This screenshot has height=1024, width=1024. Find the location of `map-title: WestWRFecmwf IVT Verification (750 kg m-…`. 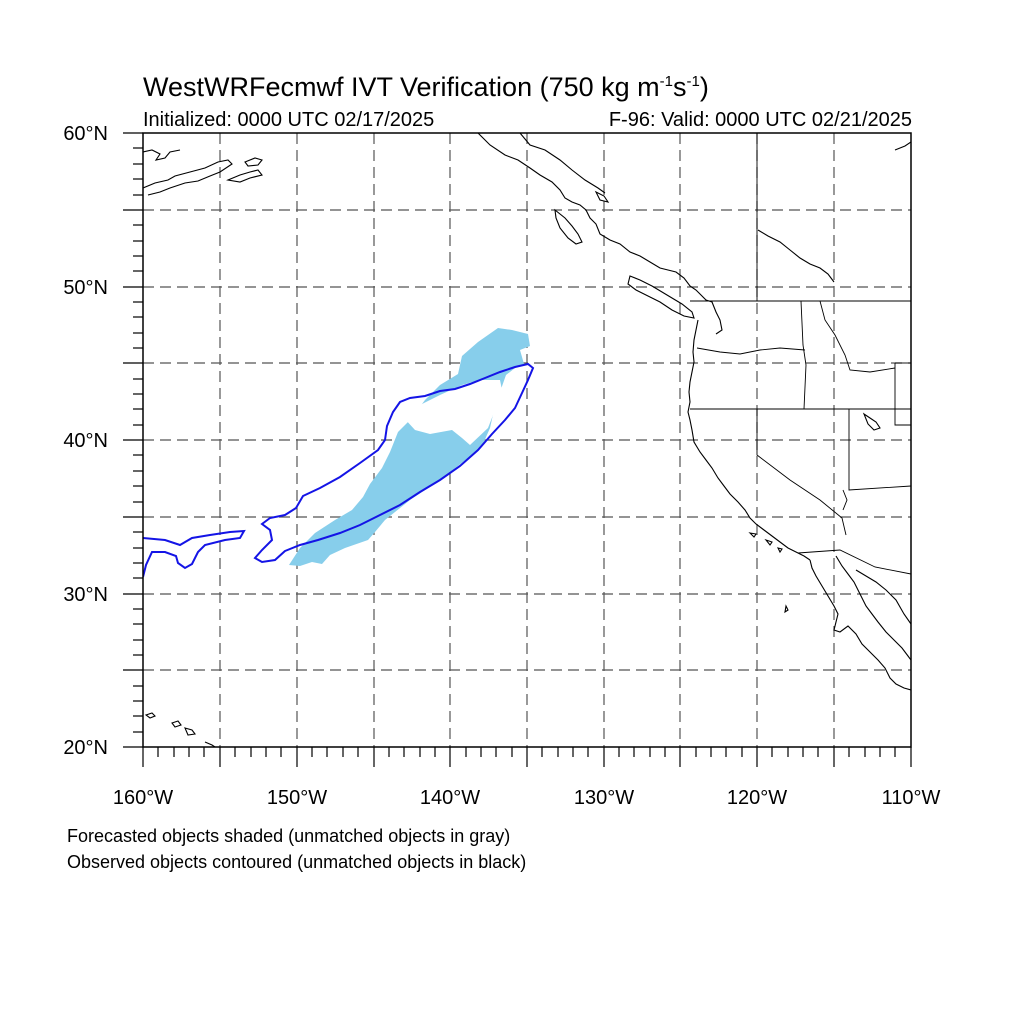

map-title: WestWRFecmwf IVT Verification (750 kg m-… is located at coordinates (426, 87).